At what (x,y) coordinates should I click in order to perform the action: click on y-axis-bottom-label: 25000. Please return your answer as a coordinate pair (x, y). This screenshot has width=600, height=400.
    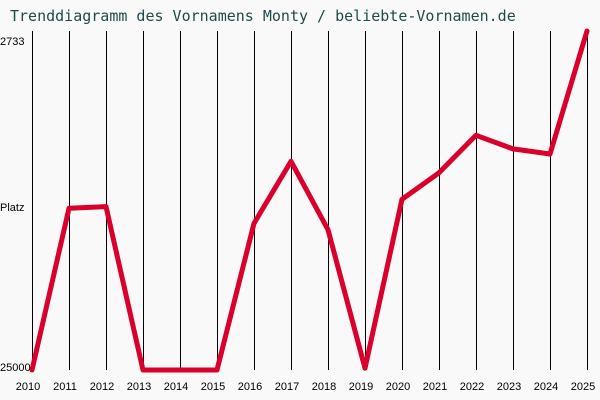
    Looking at the image, I should click on (15, 368).